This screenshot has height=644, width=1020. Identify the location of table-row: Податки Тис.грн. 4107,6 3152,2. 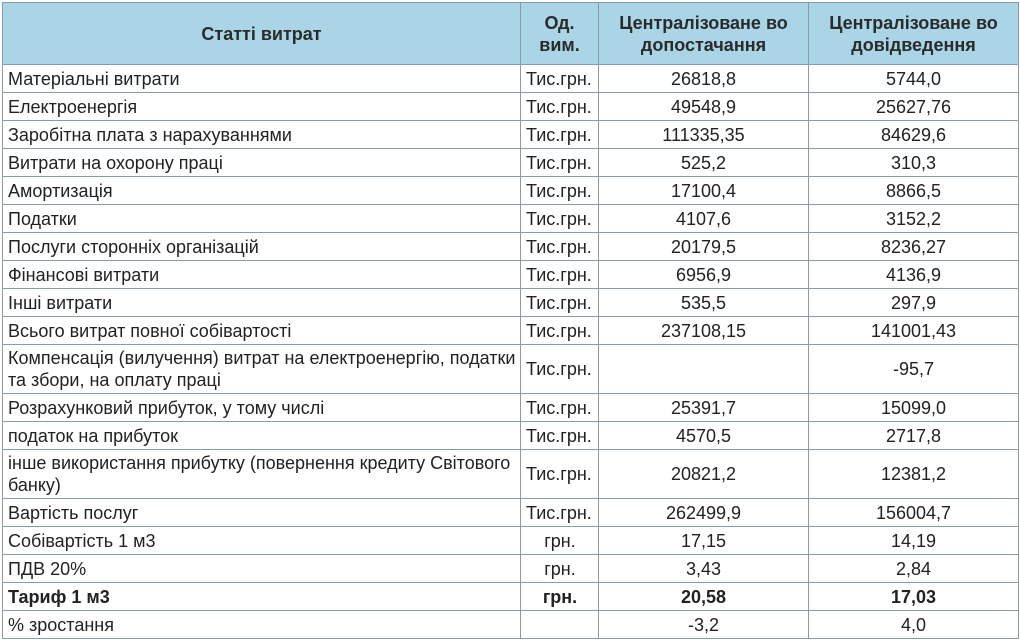
(510, 218).